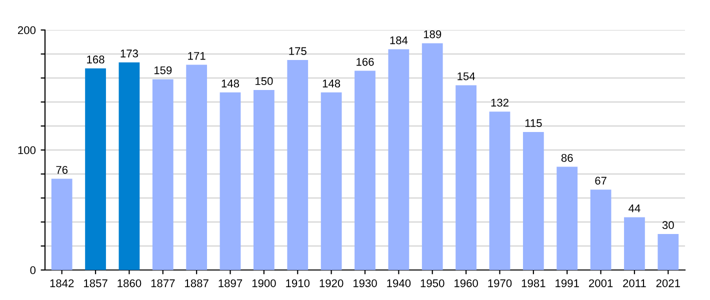  Describe the element at coordinates (432, 283) in the screenshot. I see `x-tick-label: 1950` at that location.